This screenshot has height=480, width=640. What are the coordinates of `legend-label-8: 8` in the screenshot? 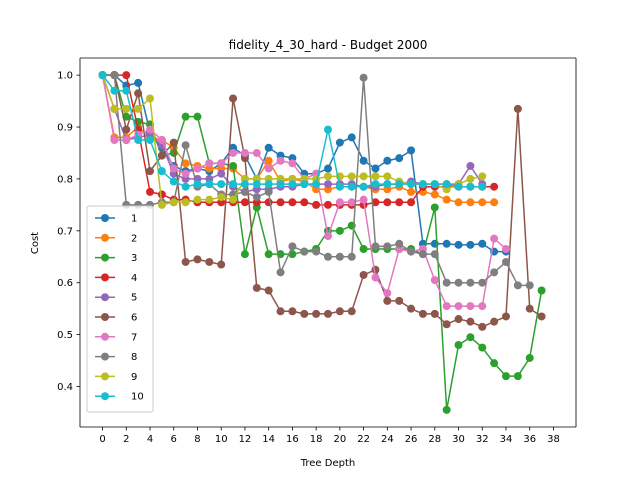 It's located at (134, 357).